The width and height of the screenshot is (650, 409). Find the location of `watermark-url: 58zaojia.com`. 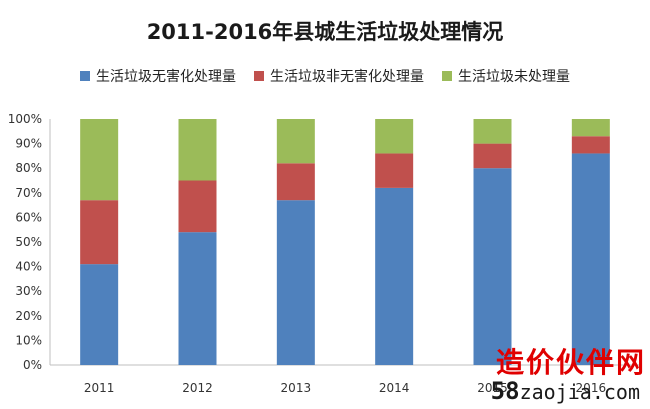

watermark-url: 58zaojia.com is located at coordinates (565, 391).